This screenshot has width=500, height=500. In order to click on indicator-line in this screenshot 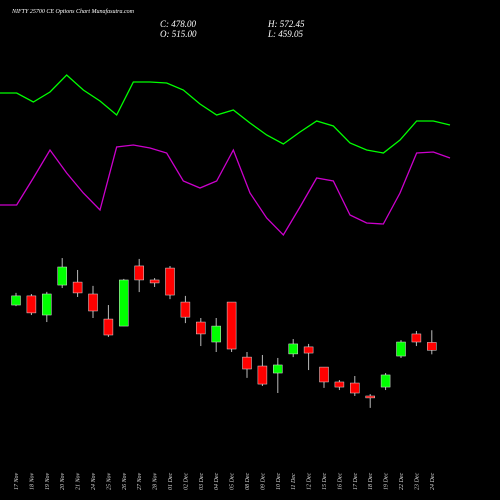, I will do `click(225, 114)`.